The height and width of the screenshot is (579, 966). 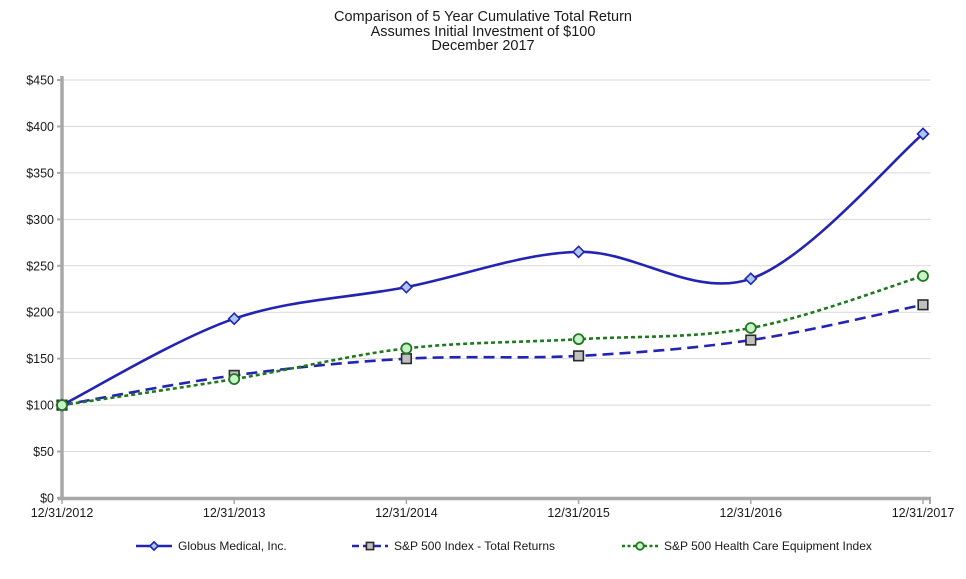 I want to click on svg-text: $250, so click(x=40, y=266).